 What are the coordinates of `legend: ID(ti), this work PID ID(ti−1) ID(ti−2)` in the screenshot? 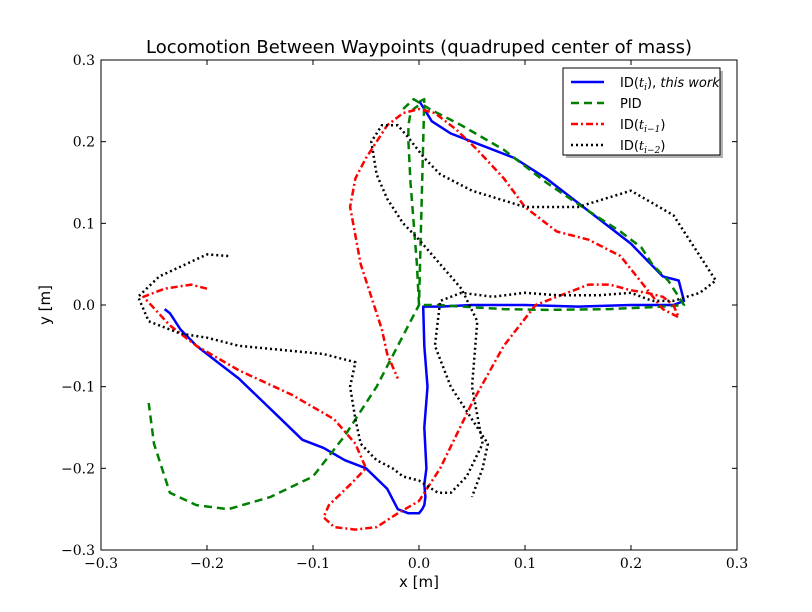 It's located at (642, 112).